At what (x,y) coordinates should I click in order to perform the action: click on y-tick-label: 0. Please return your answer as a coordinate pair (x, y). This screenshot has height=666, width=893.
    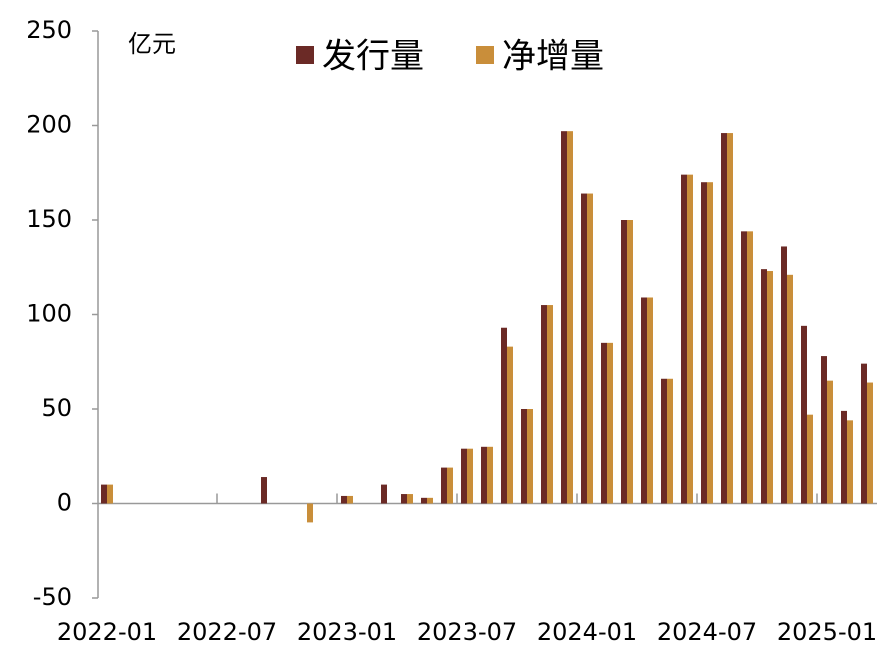
    Looking at the image, I should click on (64, 503).